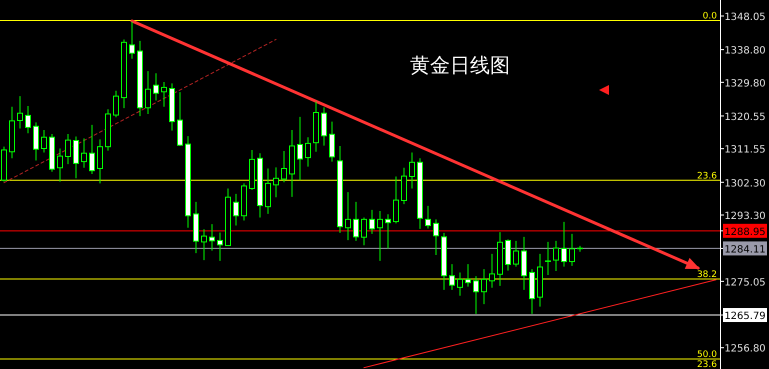  Describe the element at coordinates (745, 184) in the screenshot. I see `y-tick-label: 1302.30` at that location.